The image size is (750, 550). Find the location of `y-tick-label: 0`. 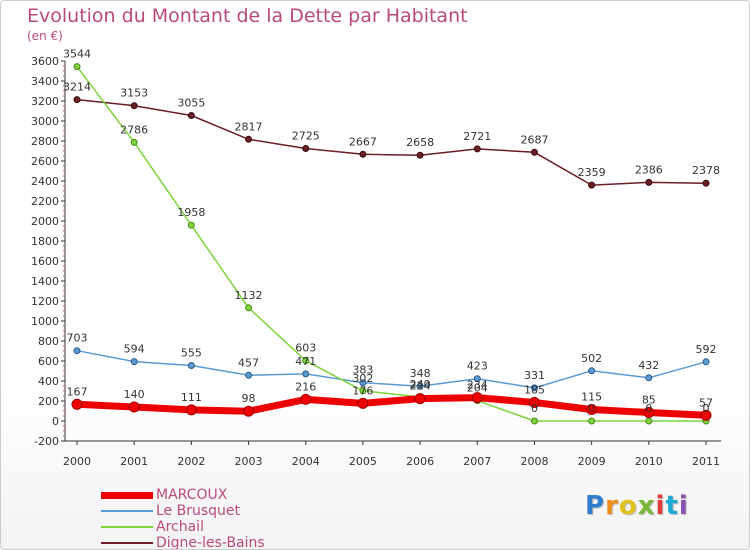

y-tick-label: 0 is located at coordinates (55, 421).